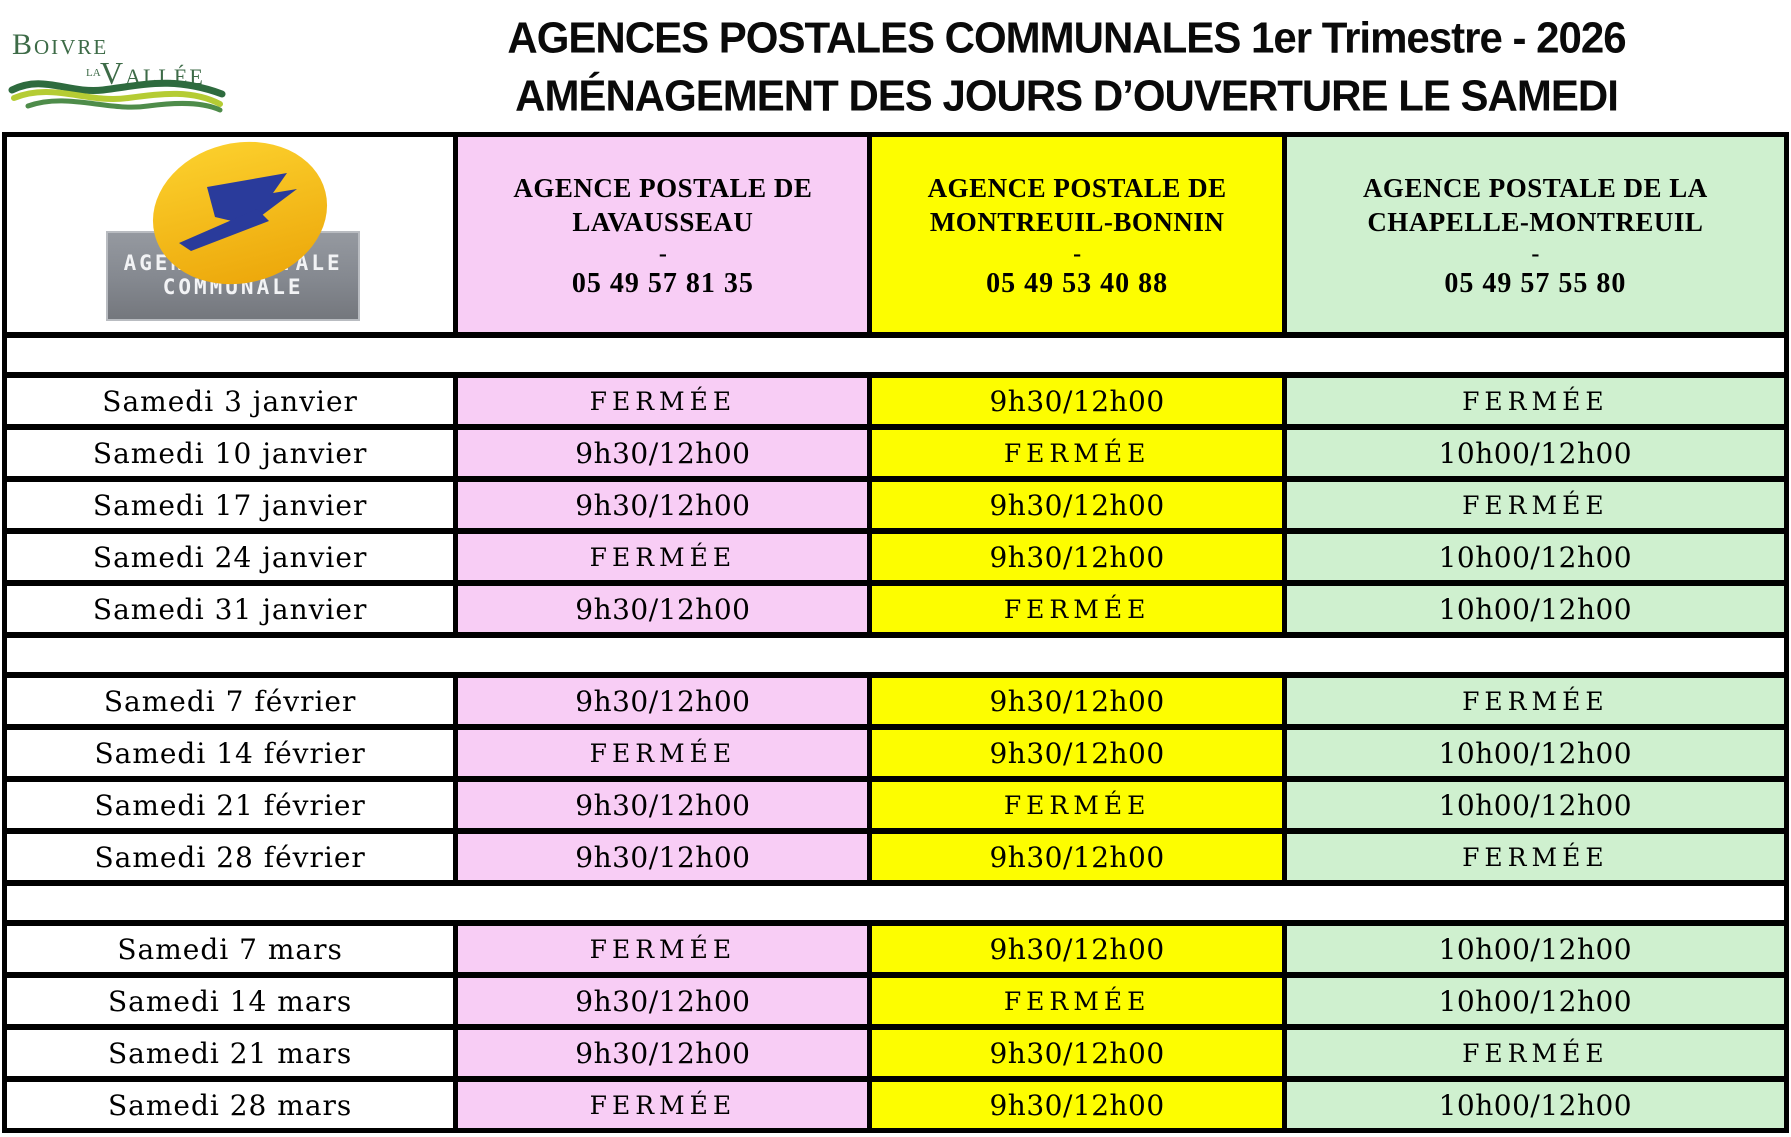  I want to click on agency-phone: 05 49 57 55 80, so click(1535, 283).